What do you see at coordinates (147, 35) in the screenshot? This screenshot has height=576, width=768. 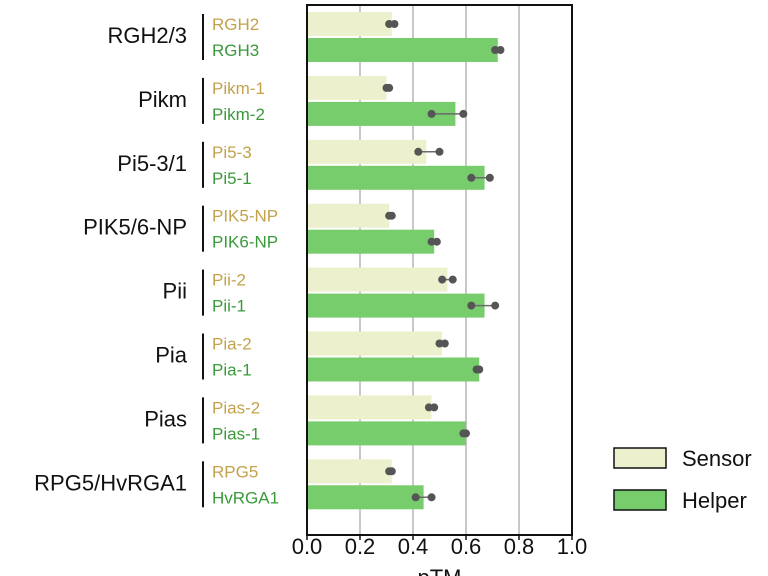 I see `group-label-0: RGH2/3` at bounding box center [147, 35].